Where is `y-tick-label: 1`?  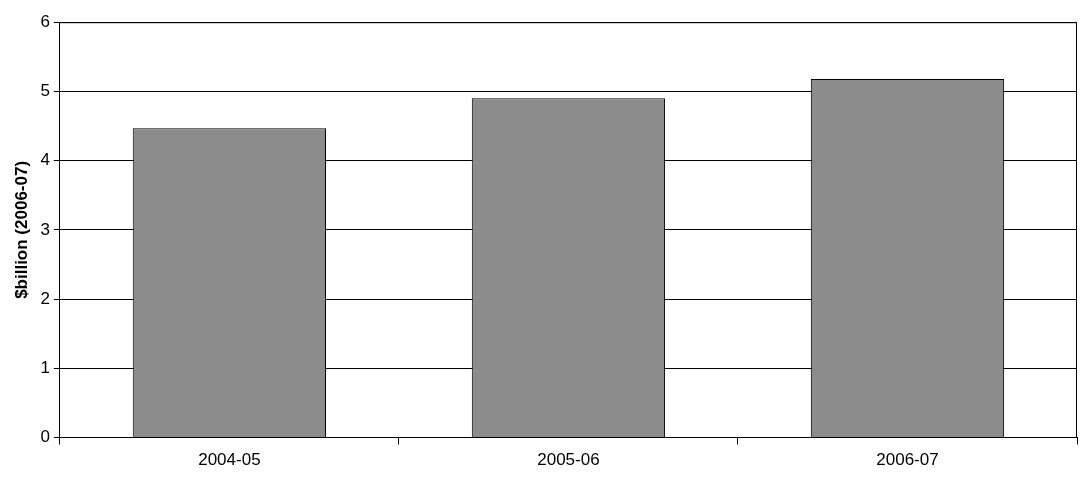 y-tick-label: 1 is located at coordinates (45, 368).